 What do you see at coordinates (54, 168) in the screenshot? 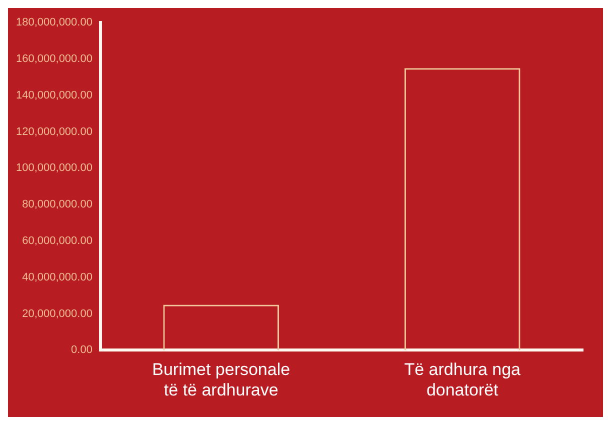
I see `y-tick-label: 100,000,000.00` at bounding box center [54, 168].